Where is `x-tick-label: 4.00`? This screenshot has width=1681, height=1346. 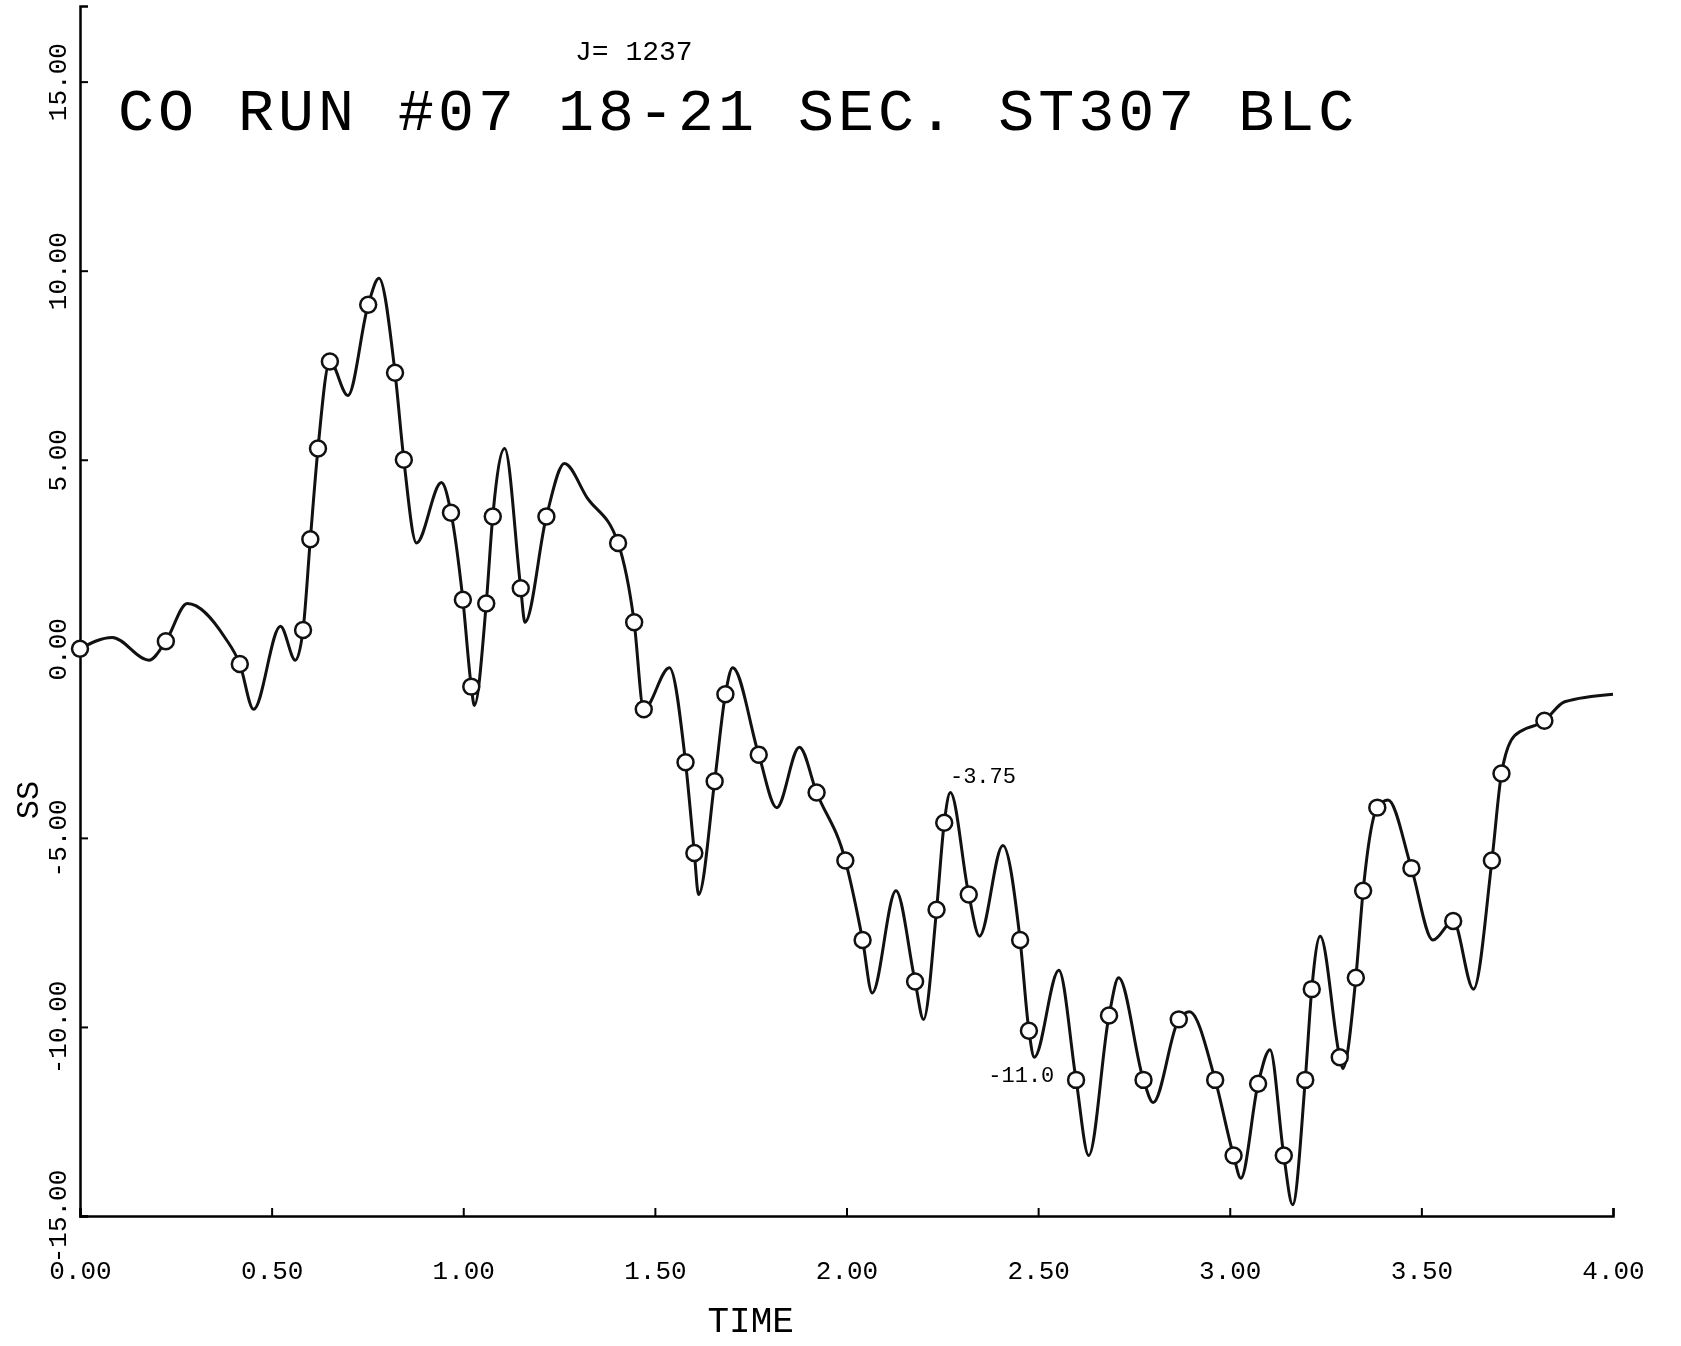
x-tick-label: 4.00 is located at coordinates (1613, 1272).